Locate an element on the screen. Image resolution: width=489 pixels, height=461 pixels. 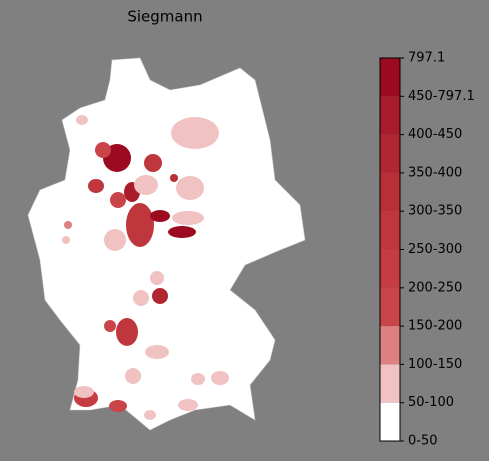
colorbar-label: 200-250 is located at coordinates (435, 287).